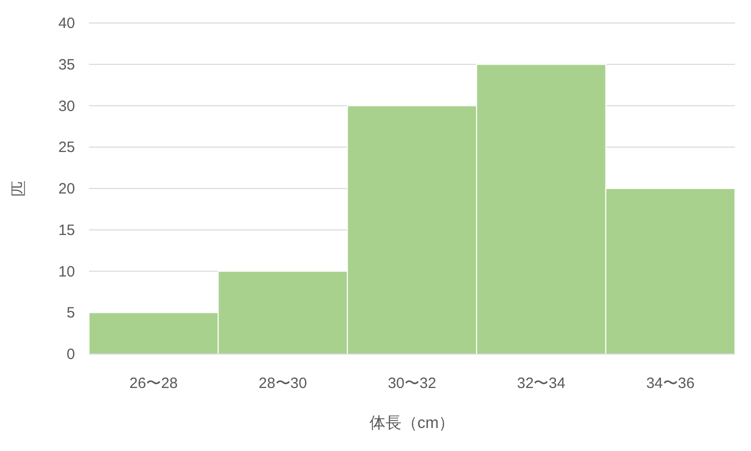  What do you see at coordinates (70, 354) in the screenshot?
I see `y-tick-label: 0` at bounding box center [70, 354].